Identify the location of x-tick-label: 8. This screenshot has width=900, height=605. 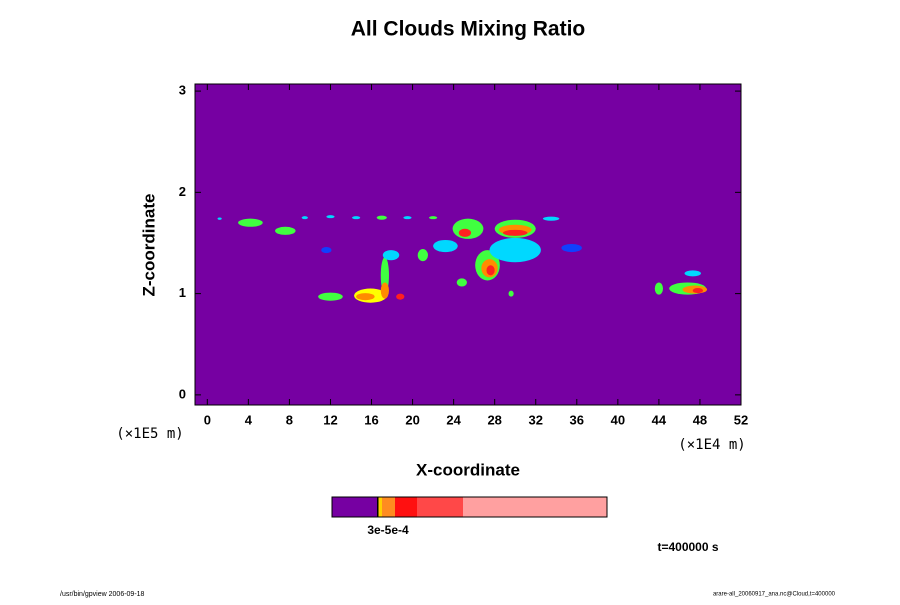
(289, 419).